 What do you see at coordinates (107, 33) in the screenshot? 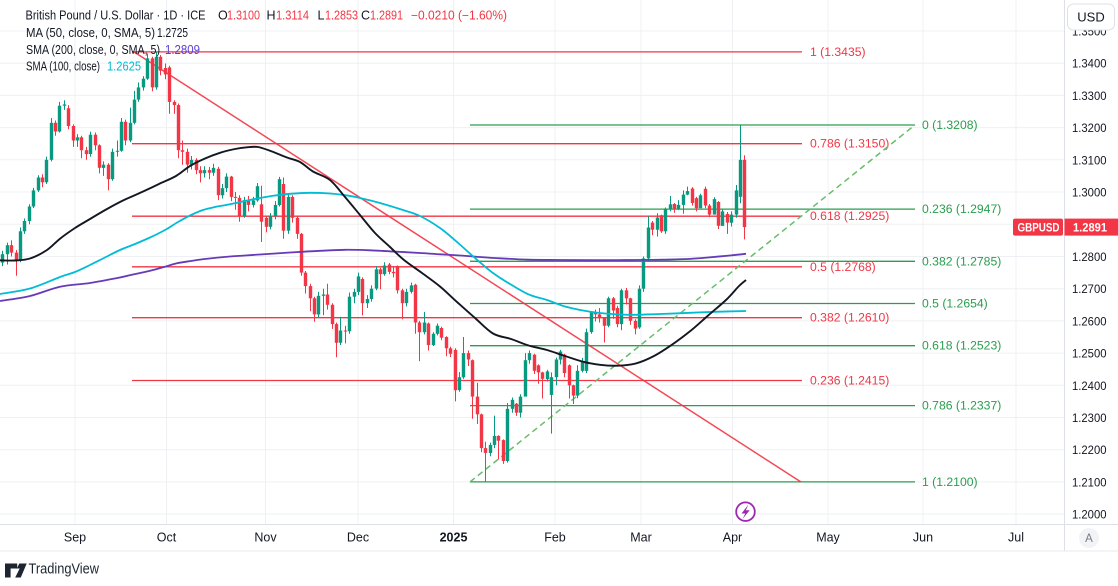
I see `svg-text:MA (50, close, 0, SMA, 5)1.272: MA (50, close, 0, SMA, 5)1.2725` at bounding box center [107, 33].